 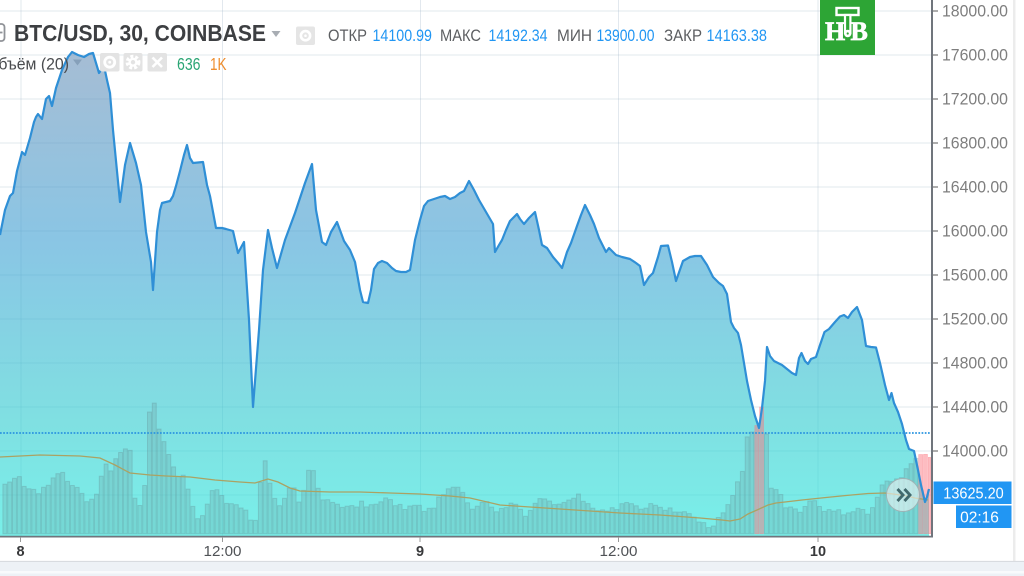 I want to click on svg-text: МИН, so click(x=574, y=36).